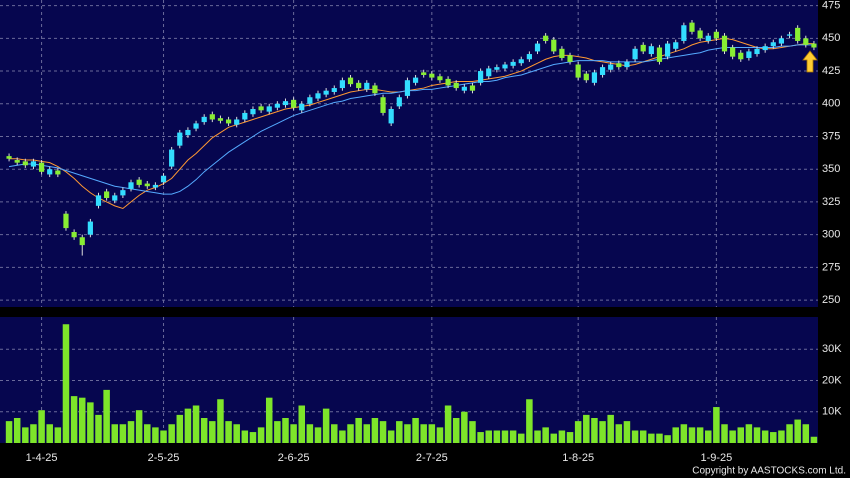 The width and height of the screenshot is (850, 478). What do you see at coordinates (831, 267) in the screenshot?
I see `y-tick-label: 275` at bounding box center [831, 267].